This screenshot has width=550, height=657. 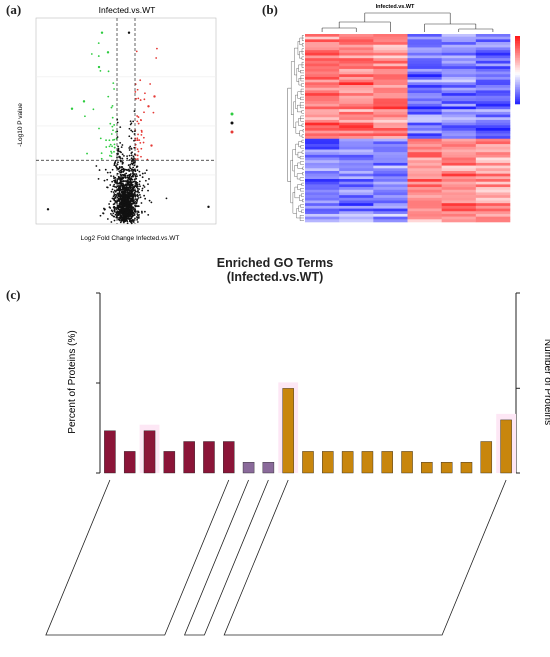 I want to click on heatmap: Infected.vs.WT, so click(x=403, y=113).